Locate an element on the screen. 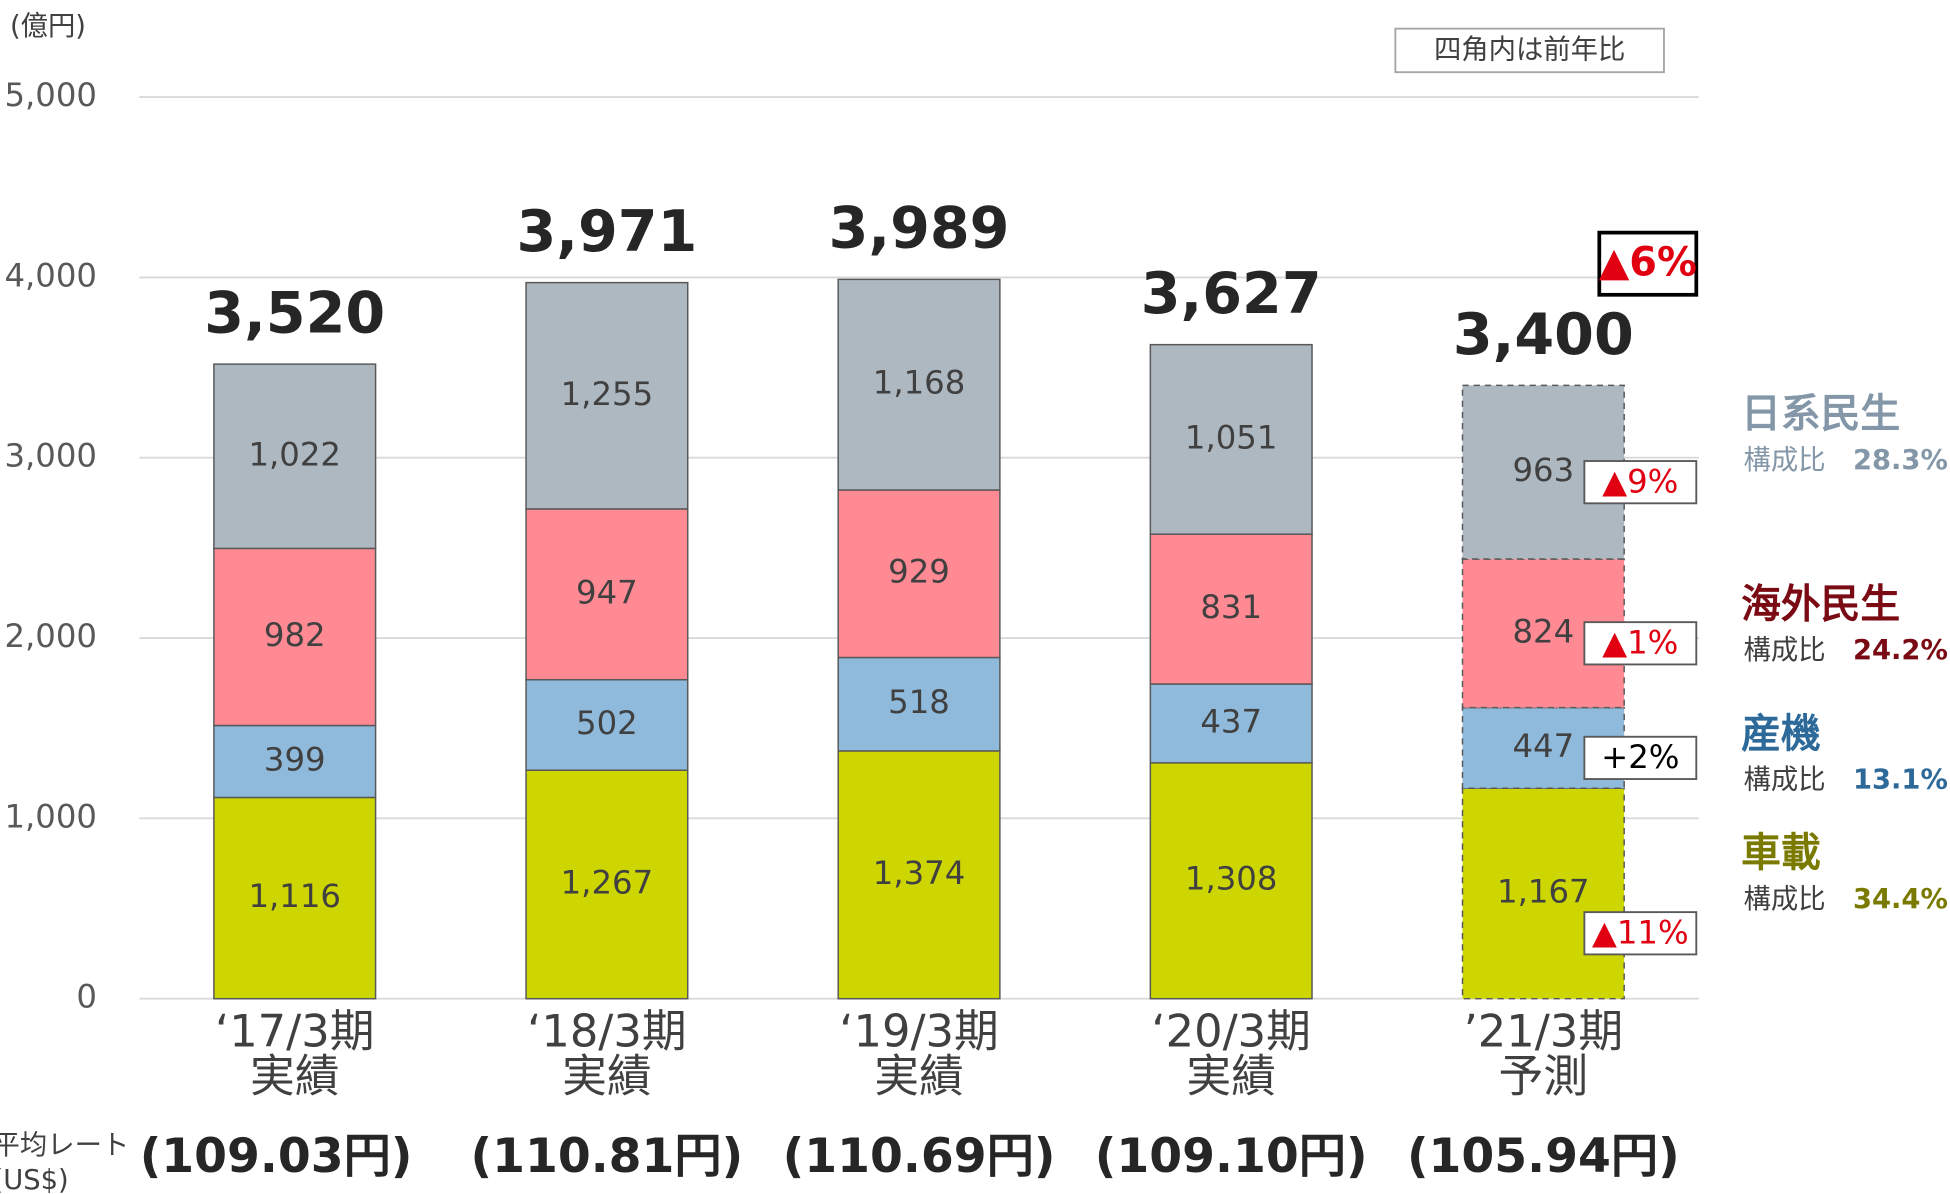  total-label: 3,520 is located at coordinates (294, 313).